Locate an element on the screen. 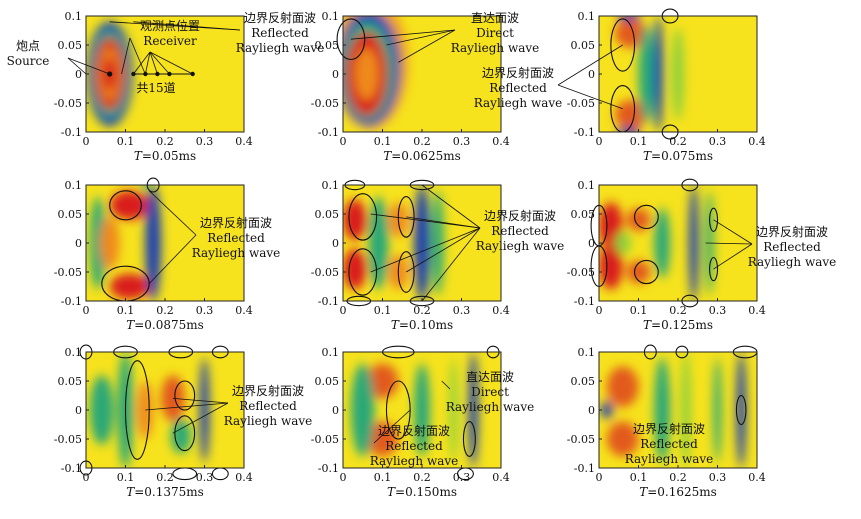  time-variable: T is located at coordinates (643, 492).